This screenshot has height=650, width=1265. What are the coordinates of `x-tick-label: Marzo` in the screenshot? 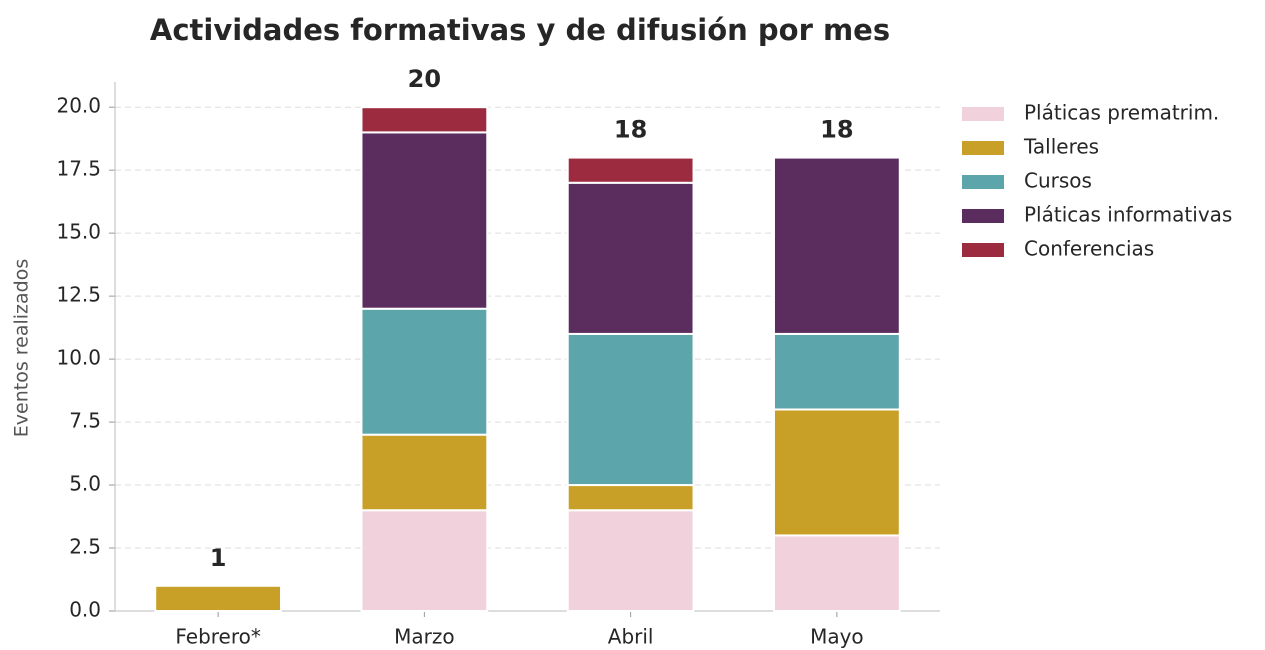 It's located at (424, 637).